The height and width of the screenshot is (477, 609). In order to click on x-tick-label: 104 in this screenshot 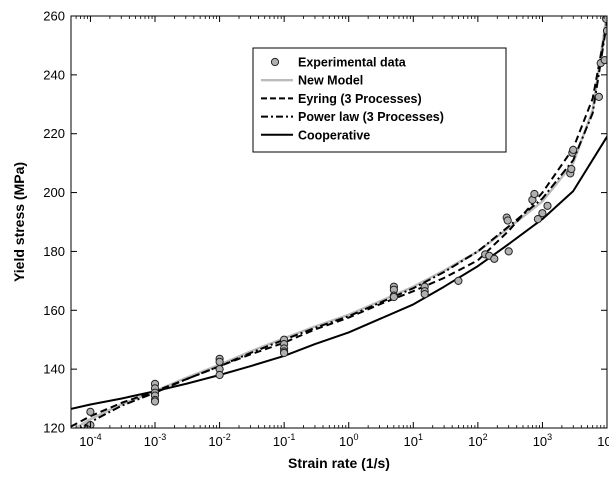, I will do `click(603, 440)`.